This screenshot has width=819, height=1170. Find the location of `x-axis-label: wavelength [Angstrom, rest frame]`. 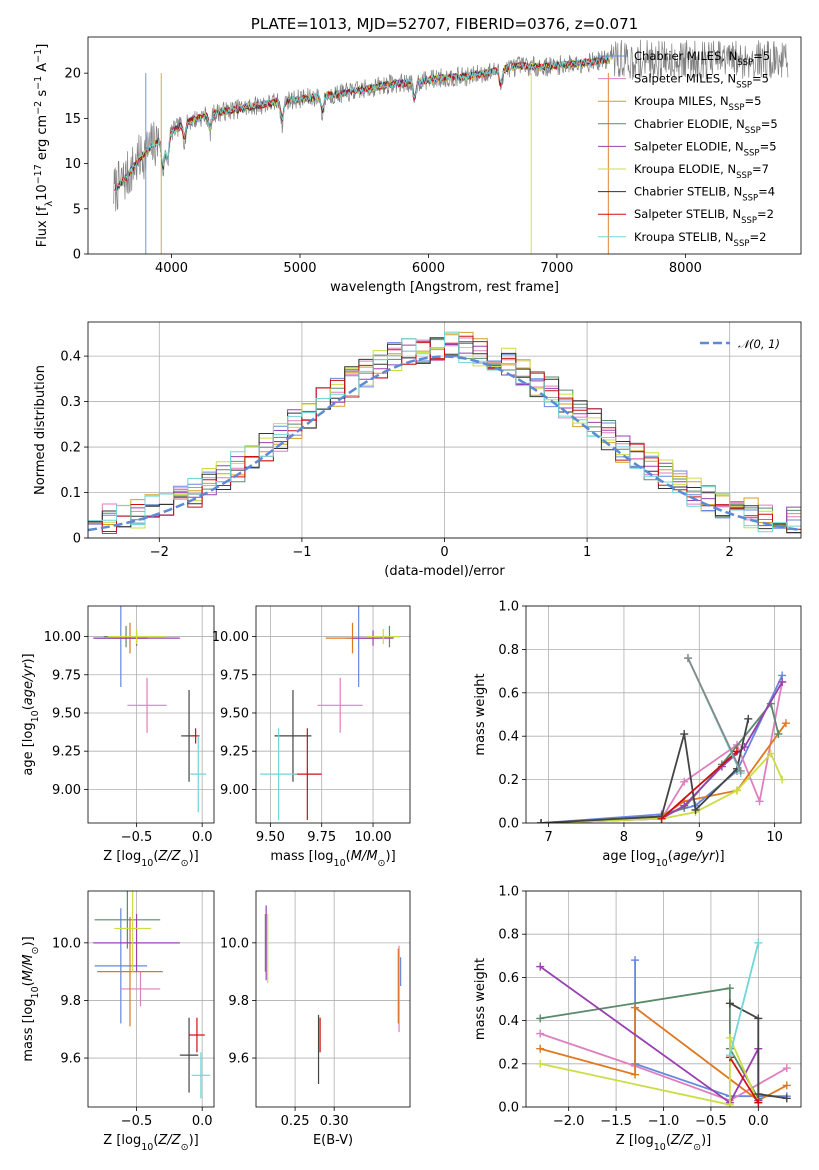

x-axis-label: wavelength [Angstrom, rest frame] is located at coordinates (444, 287).